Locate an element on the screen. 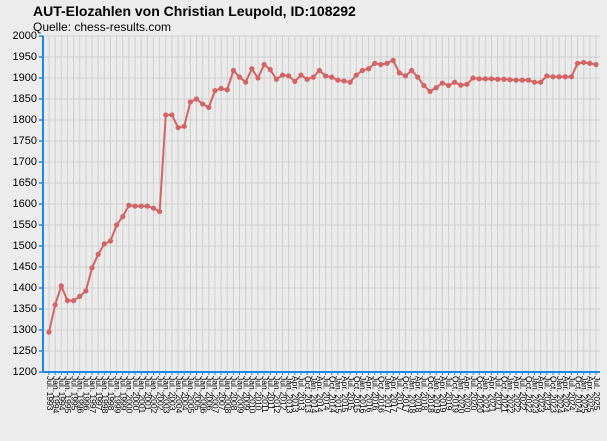  x-tick-label: Oct. 2016 is located at coordinates (382, 394).